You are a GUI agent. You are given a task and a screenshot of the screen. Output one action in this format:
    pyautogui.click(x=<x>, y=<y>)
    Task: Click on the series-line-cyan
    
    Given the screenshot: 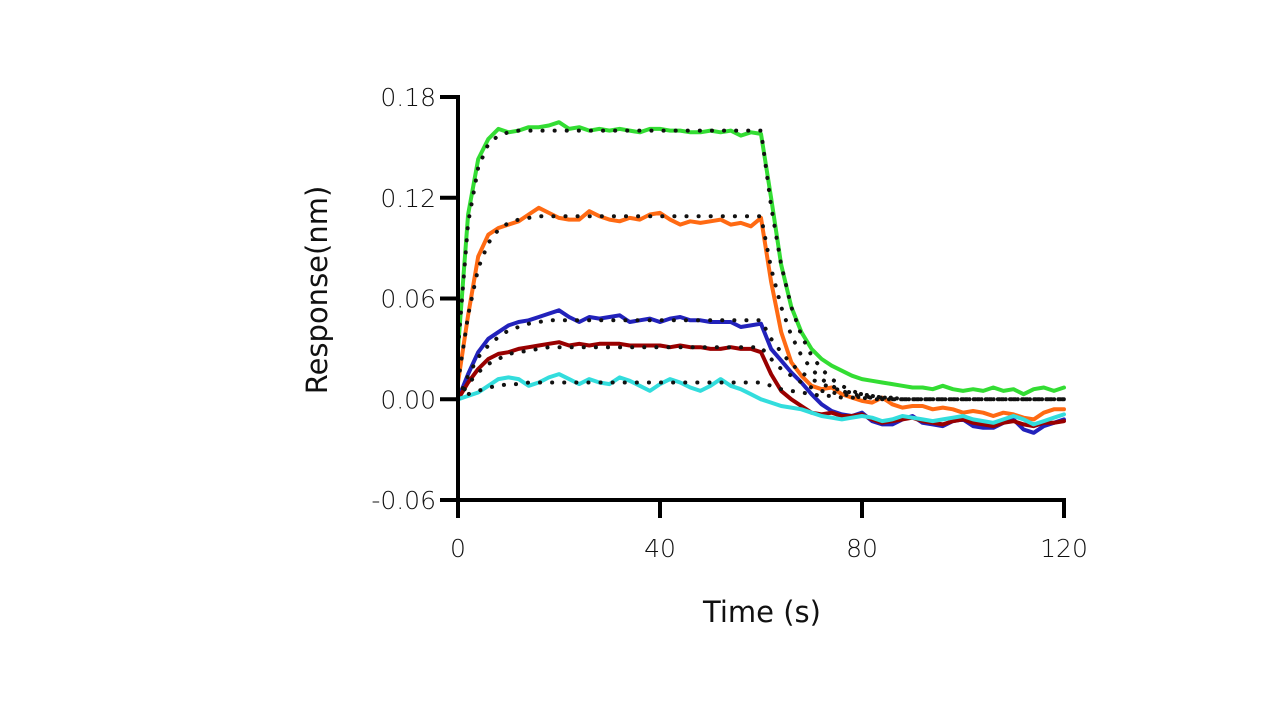 What is the action you would take?
    pyautogui.click(x=761, y=399)
    